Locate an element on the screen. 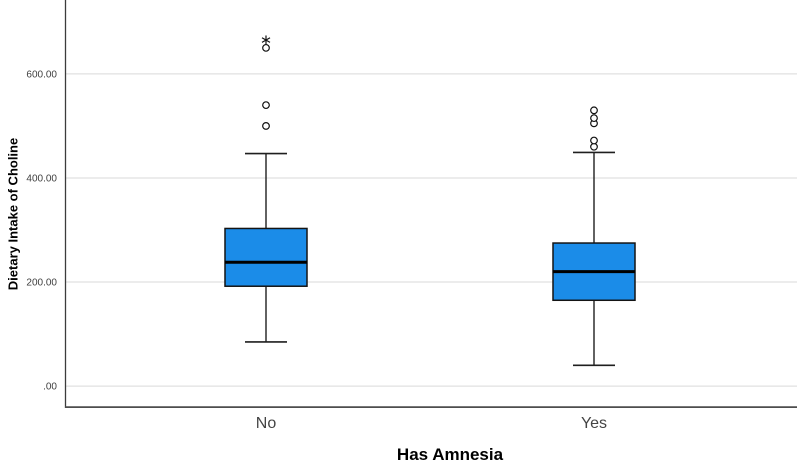 Image resolution: width=797 pixels, height=465 pixels. box-group-yes is located at coordinates (594, 236).